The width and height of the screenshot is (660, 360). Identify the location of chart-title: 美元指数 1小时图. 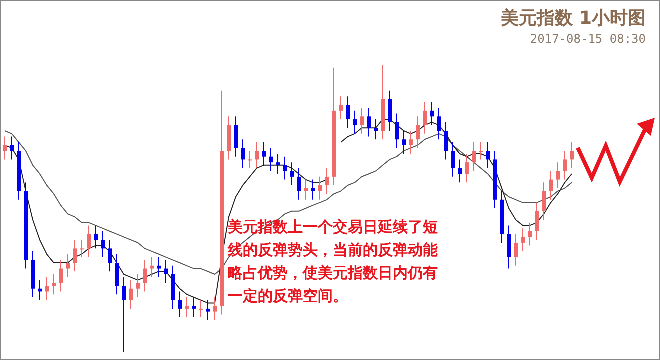
(573, 18).